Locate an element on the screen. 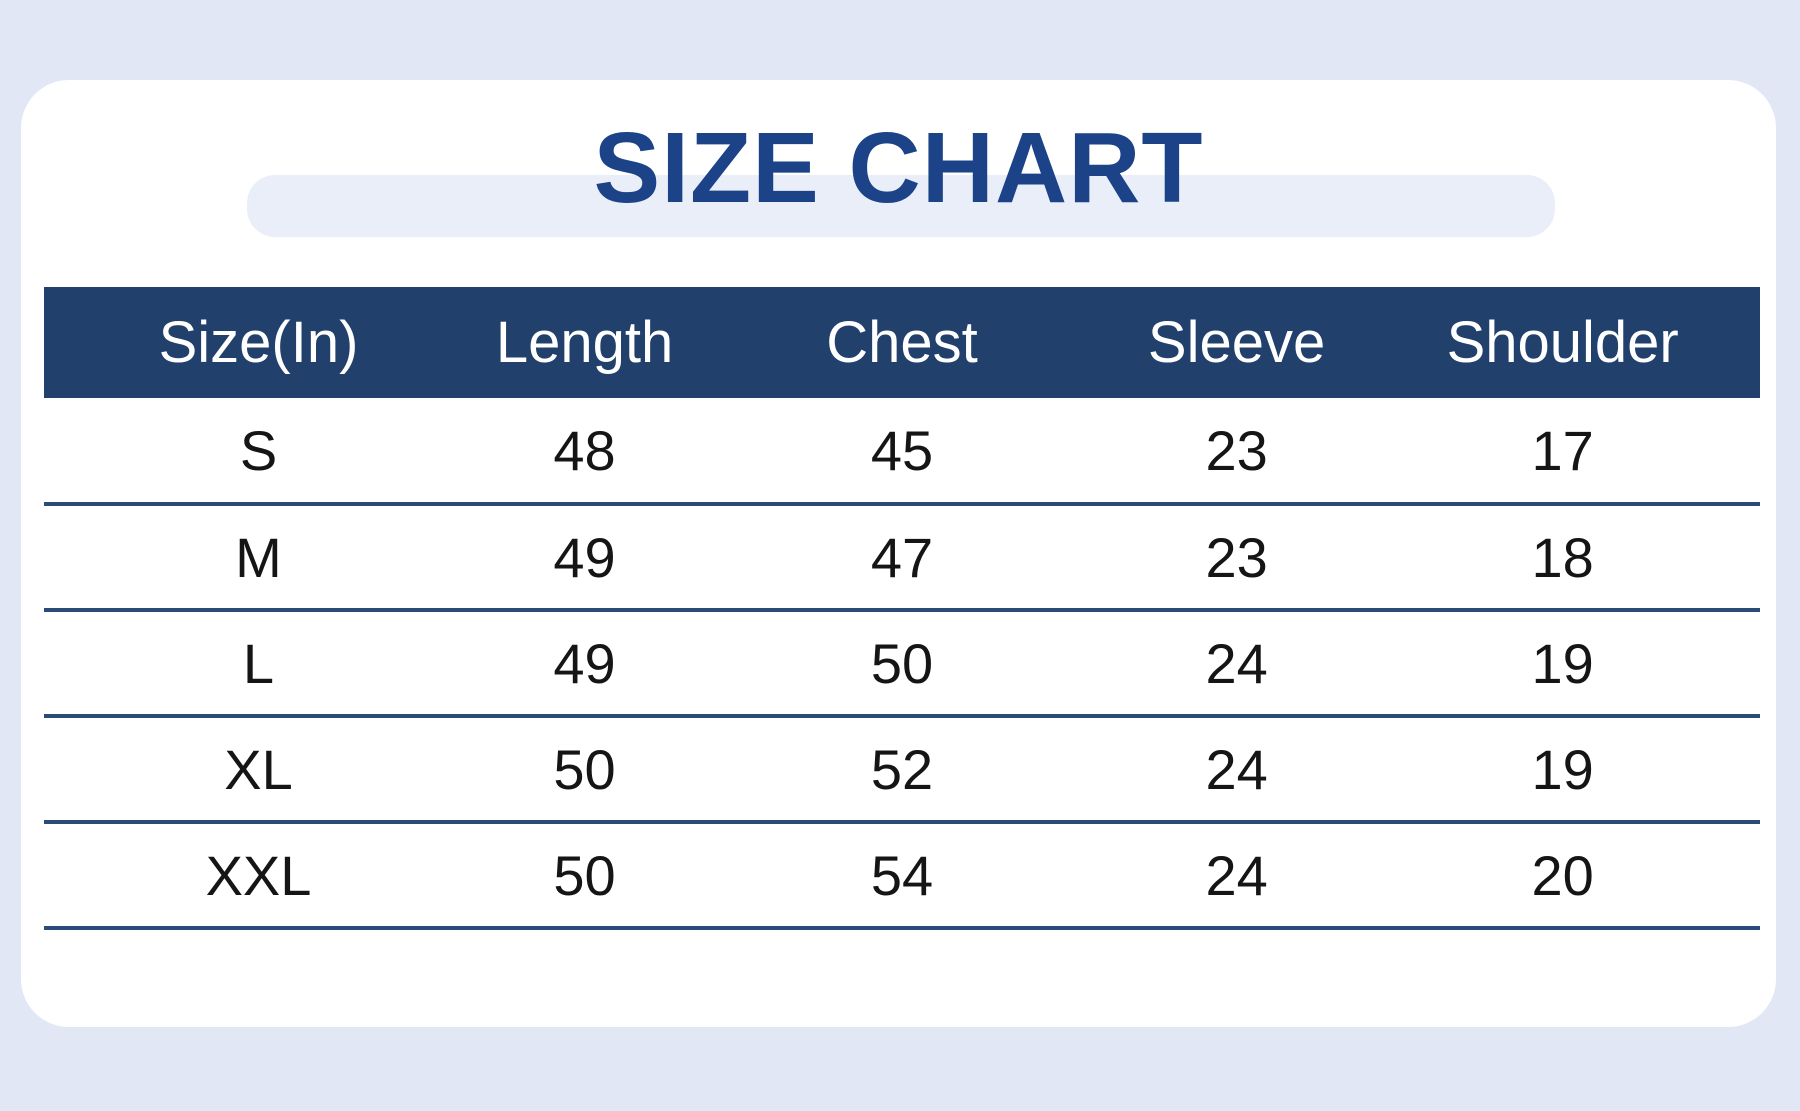  cell-length: 48 is located at coordinates (585, 452).